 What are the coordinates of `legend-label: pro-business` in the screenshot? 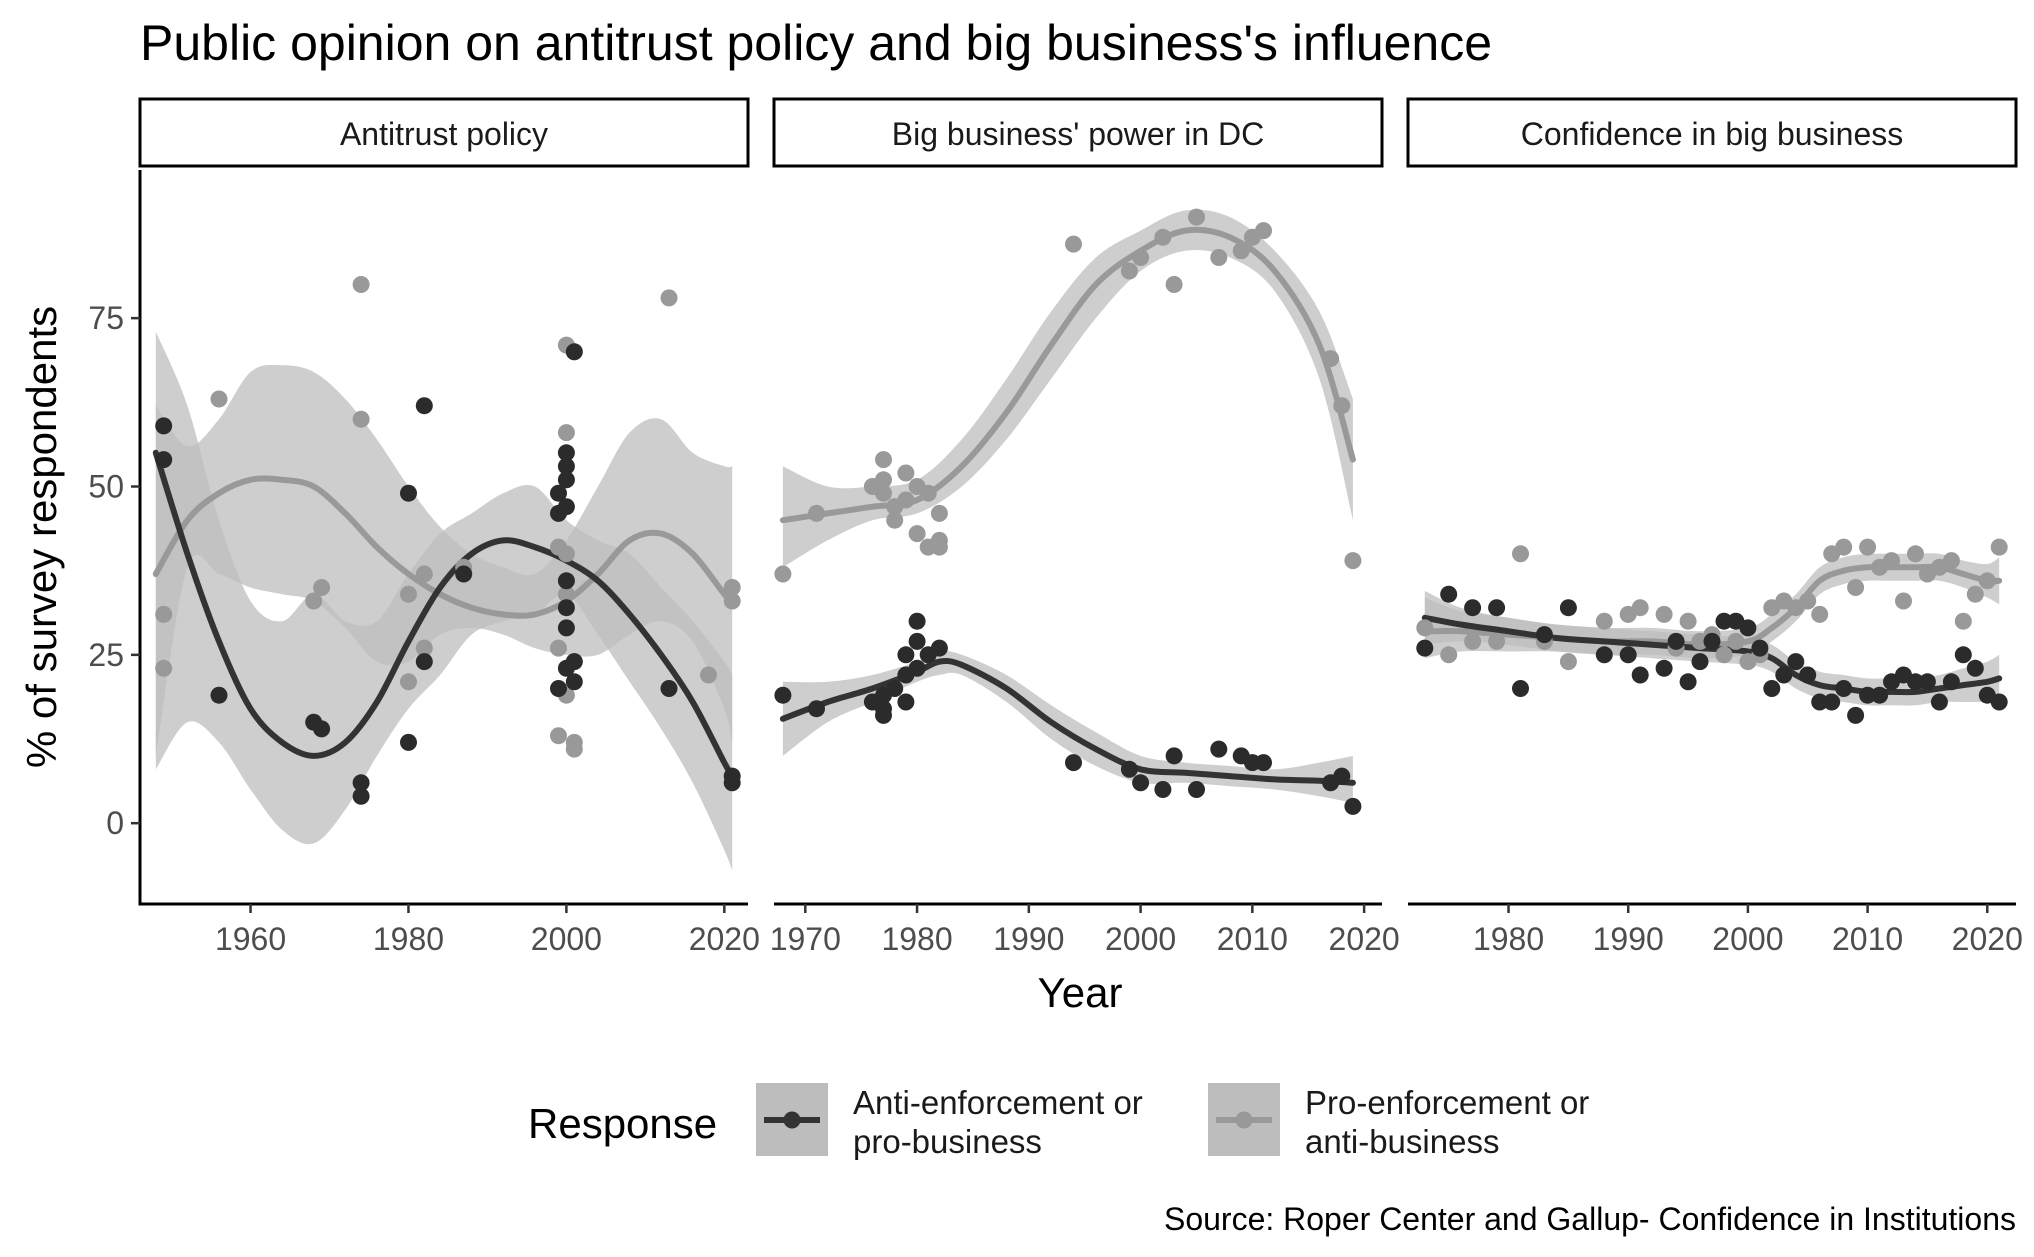 It's located at (947, 1141).